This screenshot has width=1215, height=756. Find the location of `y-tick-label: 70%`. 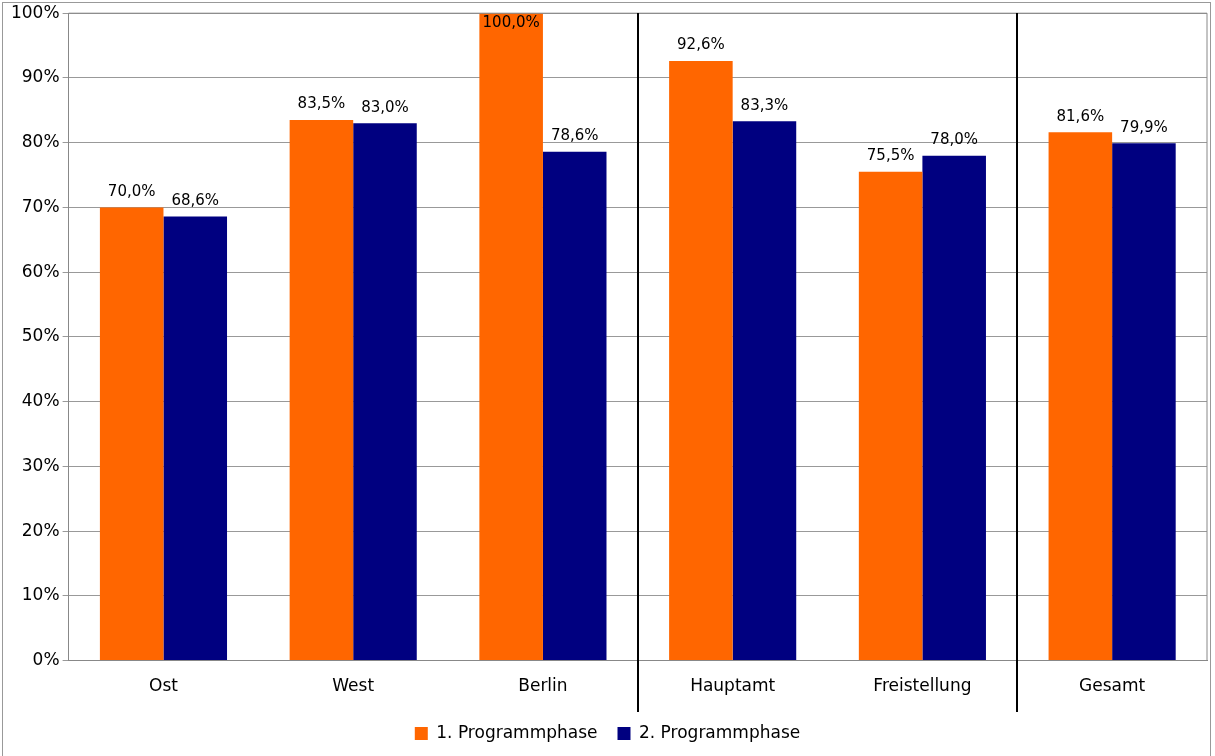

y-tick-label: 70% is located at coordinates (40, 205).